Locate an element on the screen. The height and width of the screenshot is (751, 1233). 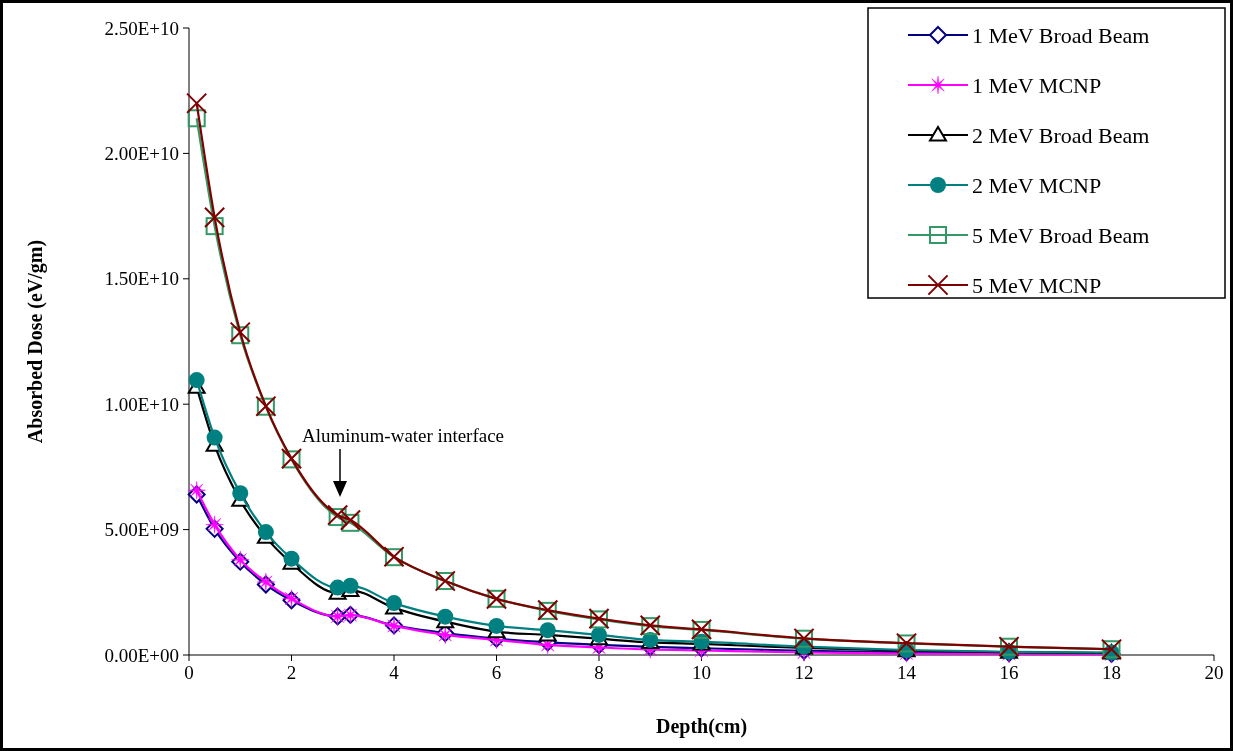
y-tick-label: 1.50E+10 is located at coordinates (141, 279).